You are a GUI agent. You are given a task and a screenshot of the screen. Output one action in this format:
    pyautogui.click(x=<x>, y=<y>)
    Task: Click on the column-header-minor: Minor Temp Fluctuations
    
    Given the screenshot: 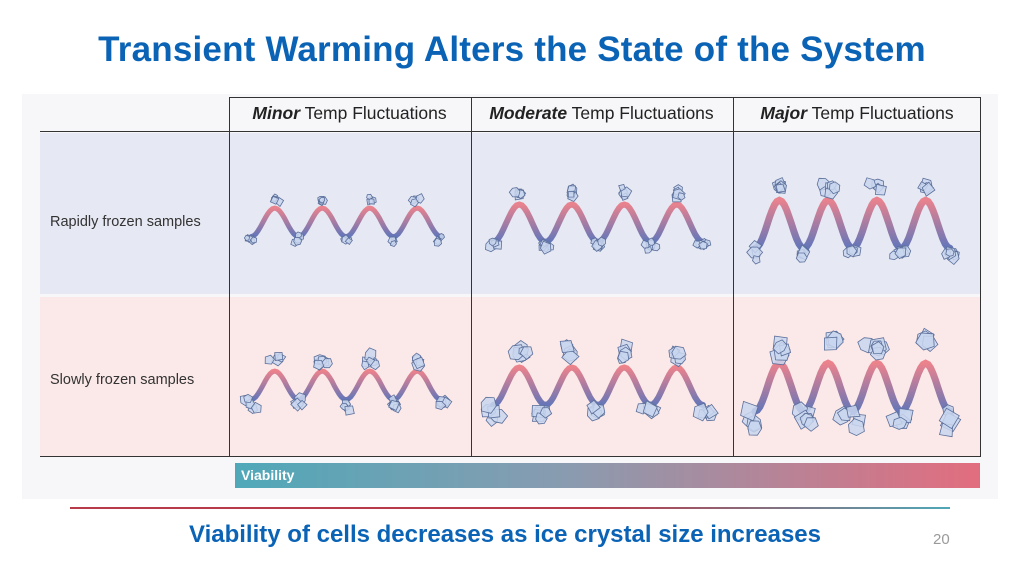 What is the action you would take?
    pyautogui.click(x=349, y=113)
    